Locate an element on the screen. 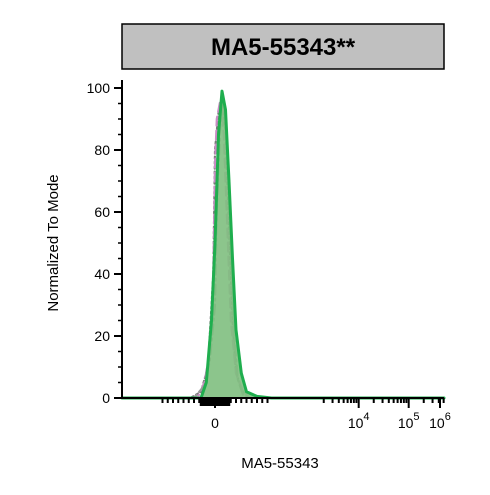  x-tick-label-0: 0 is located at coordinates (215, 423).